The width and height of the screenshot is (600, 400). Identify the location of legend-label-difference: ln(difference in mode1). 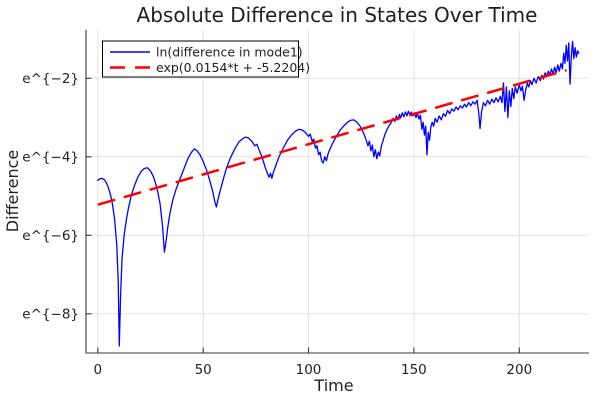
(229, 52).